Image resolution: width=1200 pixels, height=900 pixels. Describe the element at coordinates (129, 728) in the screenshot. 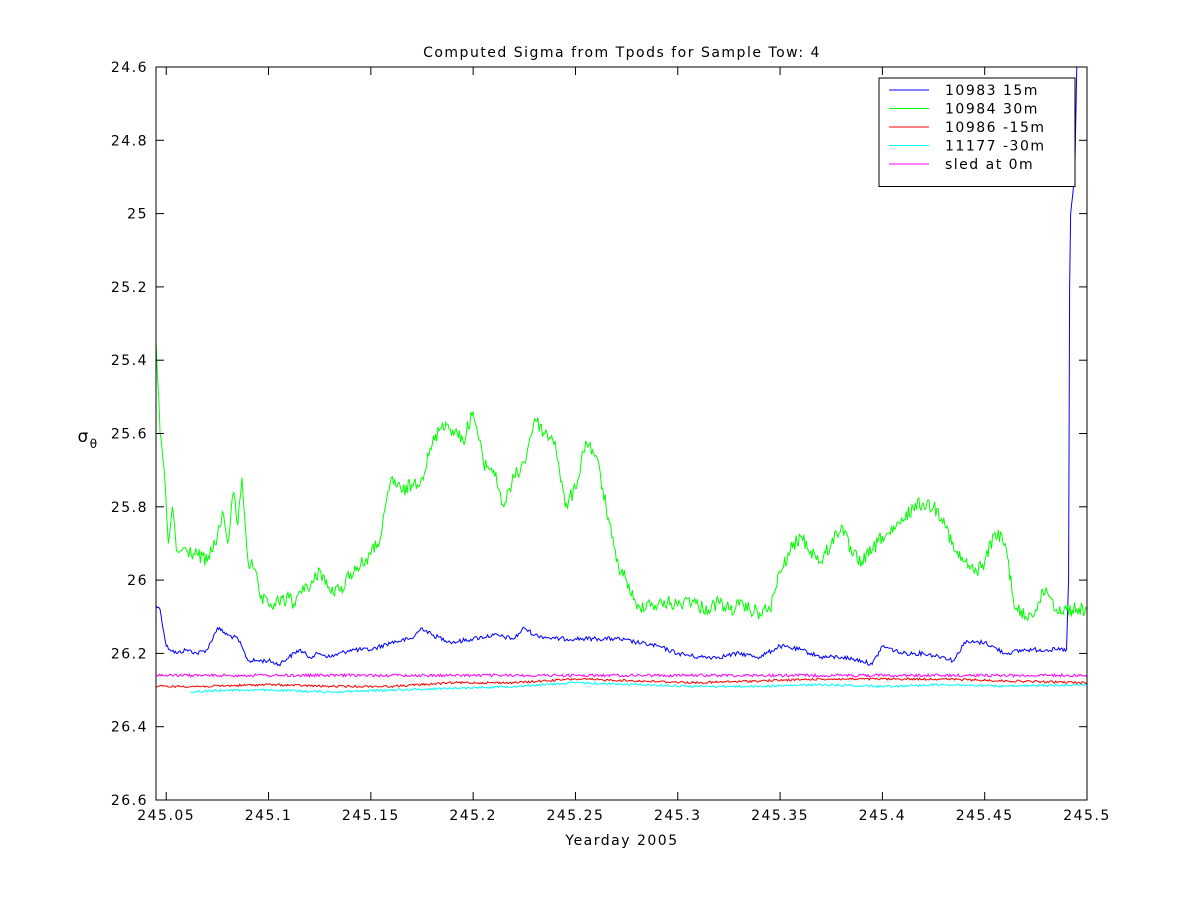

I see `y-tick-label: 26.4` at that location.